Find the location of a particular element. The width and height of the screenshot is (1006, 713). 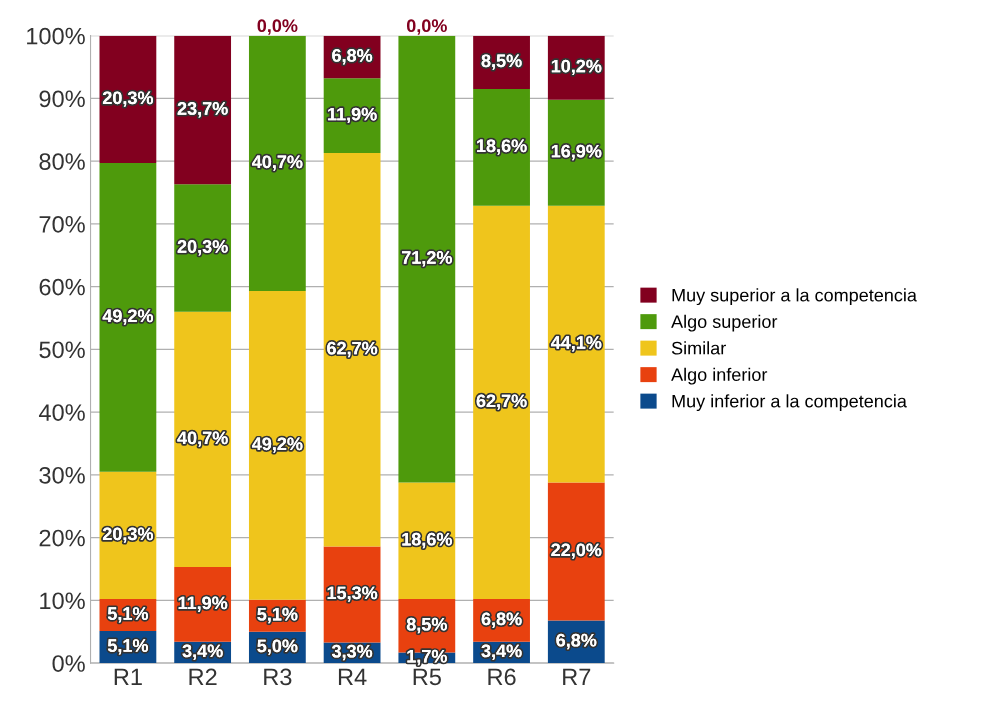

x-tick-label: R1 is located at coordinates (128, 677).